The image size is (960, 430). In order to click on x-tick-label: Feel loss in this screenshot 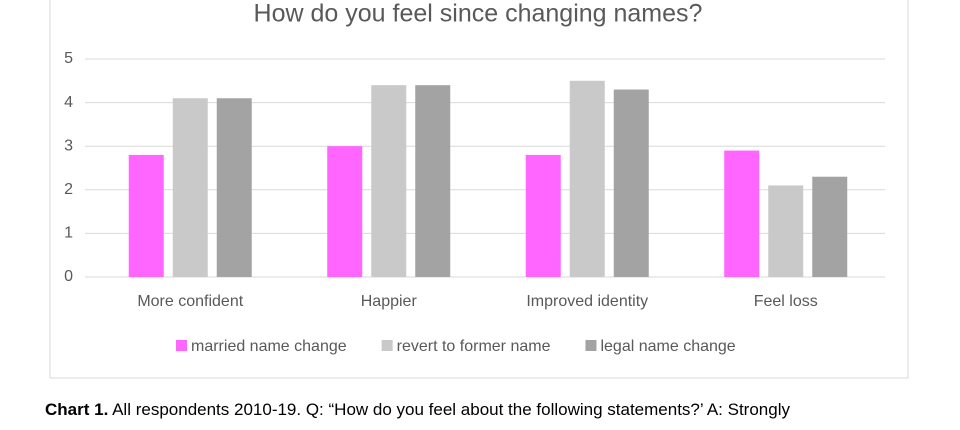, I will do `click(786, 301)`.